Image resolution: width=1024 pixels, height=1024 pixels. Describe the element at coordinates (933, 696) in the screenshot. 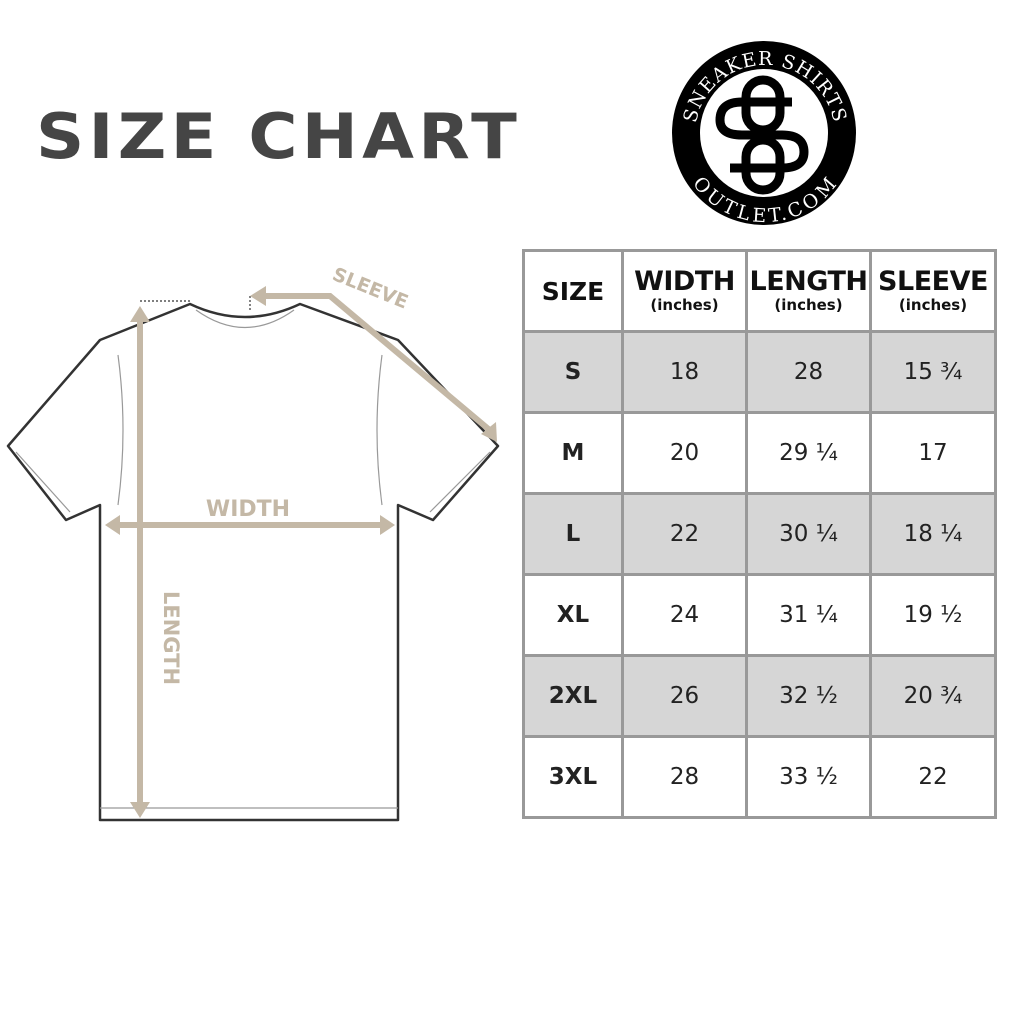

I see `sleeve-cell: 20 ¾` at that location.